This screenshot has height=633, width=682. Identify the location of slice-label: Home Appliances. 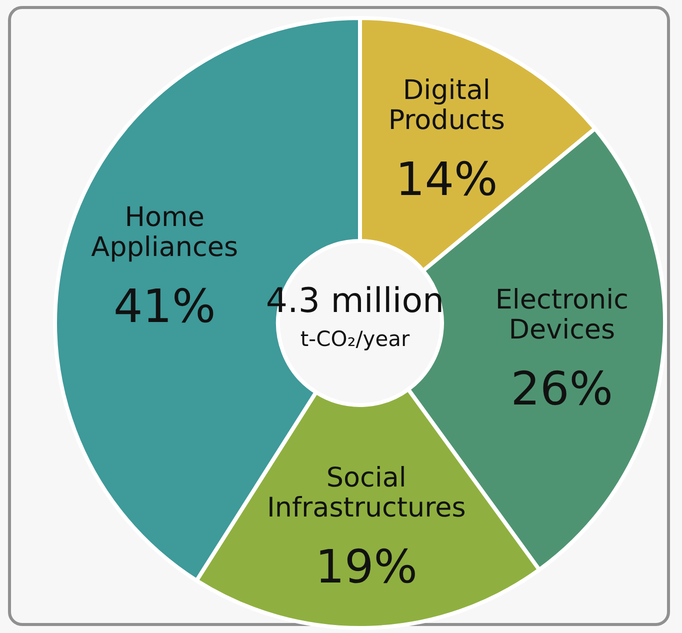
(164, 233).